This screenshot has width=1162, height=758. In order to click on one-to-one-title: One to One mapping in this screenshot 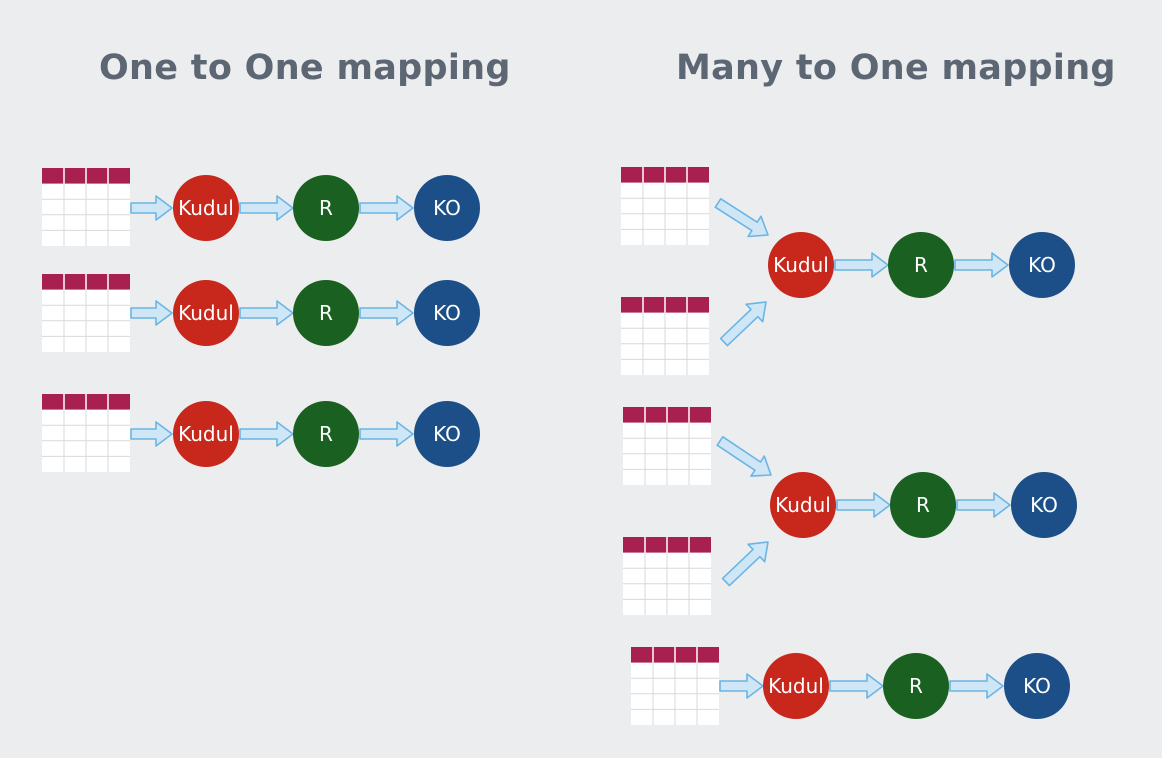, I will do `click(305, 68)`.